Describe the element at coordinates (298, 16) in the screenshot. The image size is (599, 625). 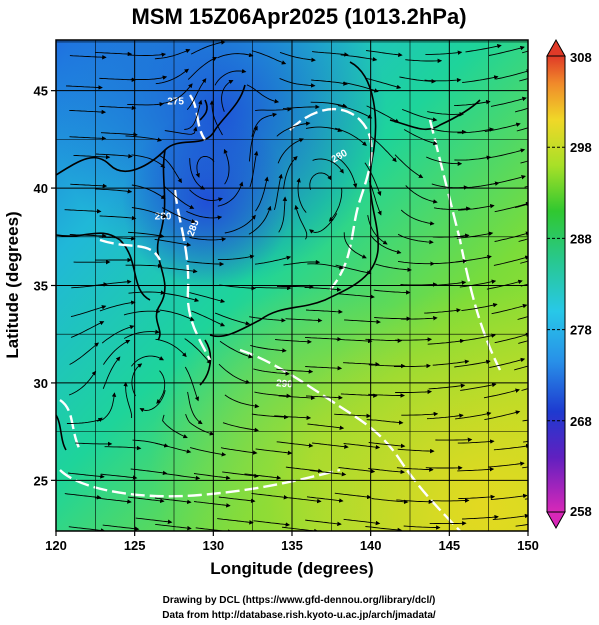
I see `map-title: MSM 15Z06Apr2025 (1013.2hPa)` at that location.